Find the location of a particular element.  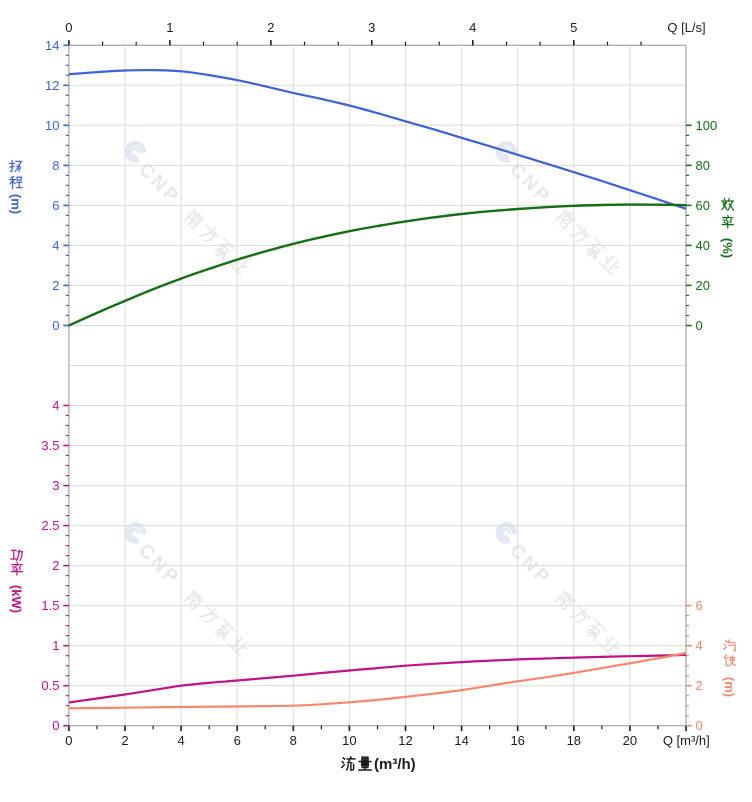

svg-text: 100 is located at coordinates (707, 125).